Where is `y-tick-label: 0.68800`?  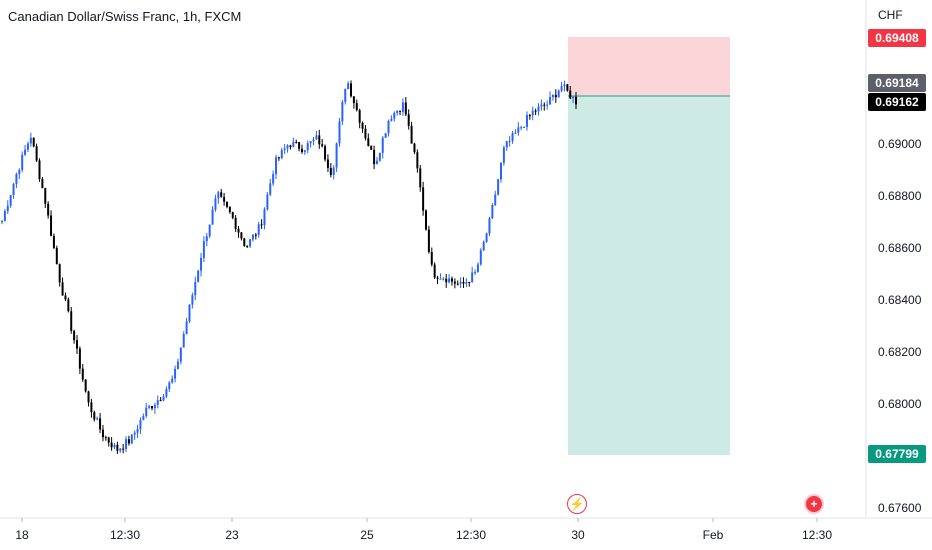 y-tick-label: 0.68800 is located at coordinates (900, 196).